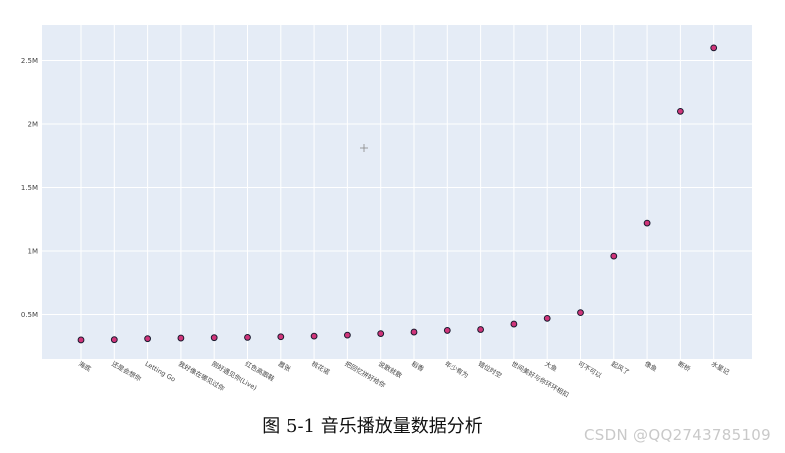 This screenshot has height=453, width=785. Describe the element at coordinates (285, 366) in the screenshot. I see `x-tick-label: 嚣张` at that location.